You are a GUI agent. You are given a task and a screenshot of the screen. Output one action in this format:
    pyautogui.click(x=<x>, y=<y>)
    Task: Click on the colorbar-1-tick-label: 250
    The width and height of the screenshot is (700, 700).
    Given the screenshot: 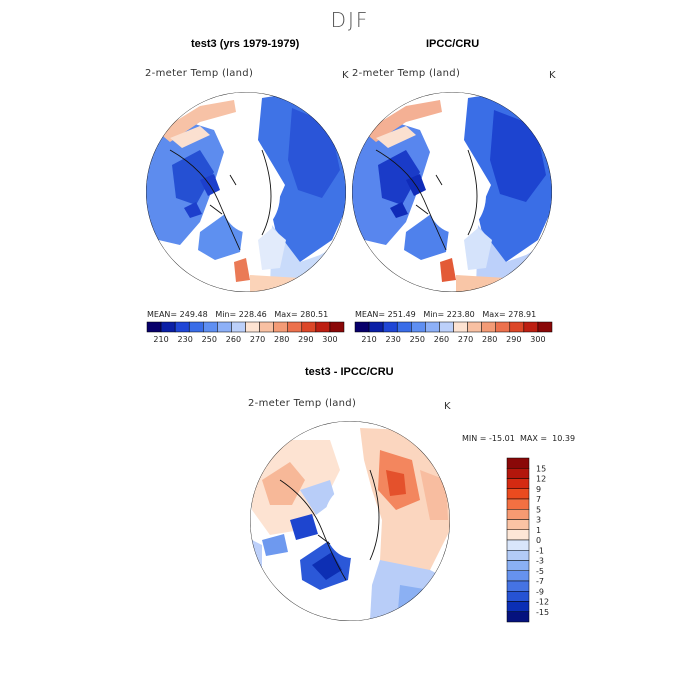 What is the action you would take?
    pyautogui.click(x=209, y=339)
    